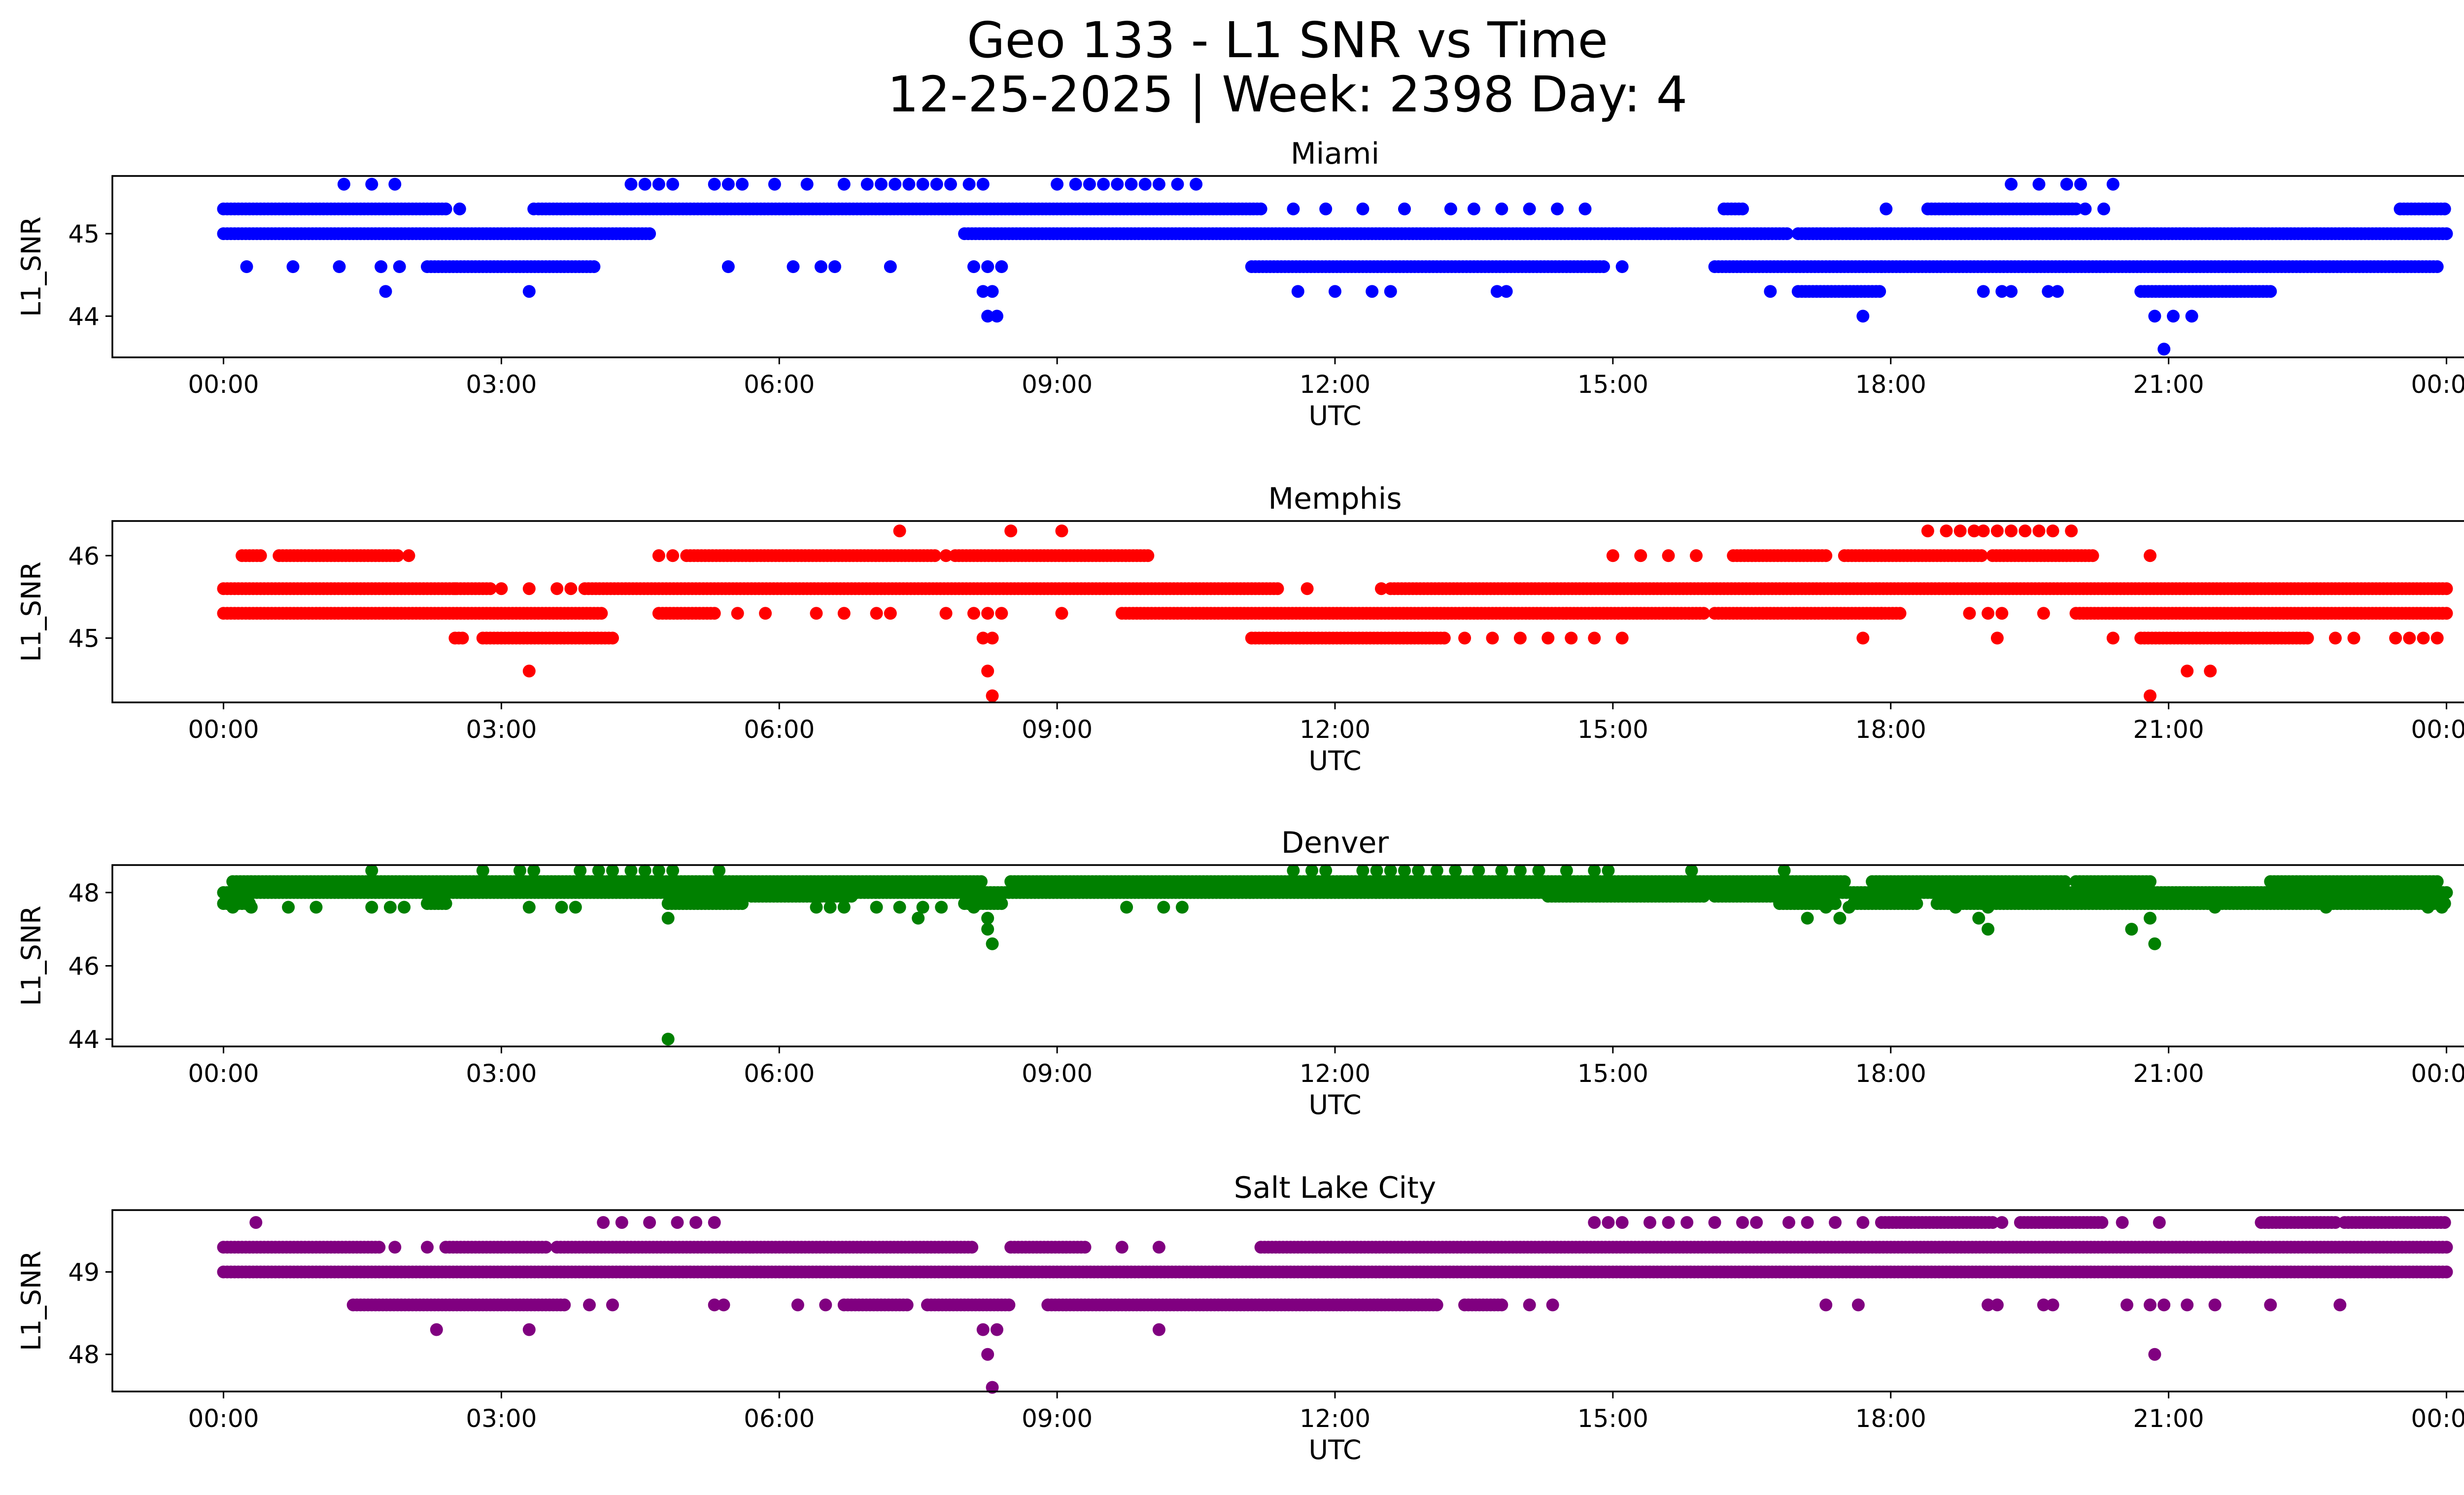 Image resolution: width=2464 pixels, height=1495 pixels. What do you see at coordinates (2437, 729) in the screenshot?
I see `x-tick-label: 00:00` at bounding box center [2437, 729].